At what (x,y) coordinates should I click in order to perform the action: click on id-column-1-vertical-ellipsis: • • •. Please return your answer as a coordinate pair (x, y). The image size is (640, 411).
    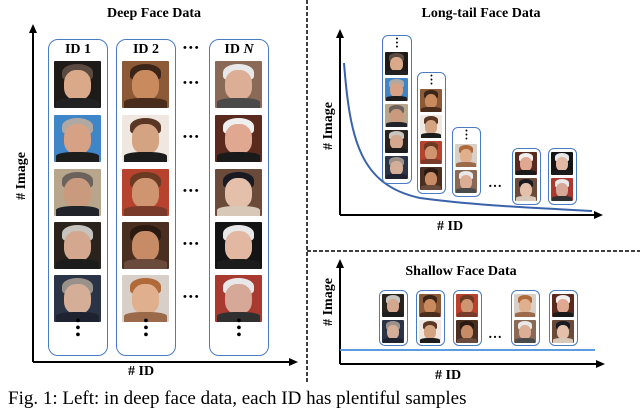
    Looking at the image, I should click on (78, 328).